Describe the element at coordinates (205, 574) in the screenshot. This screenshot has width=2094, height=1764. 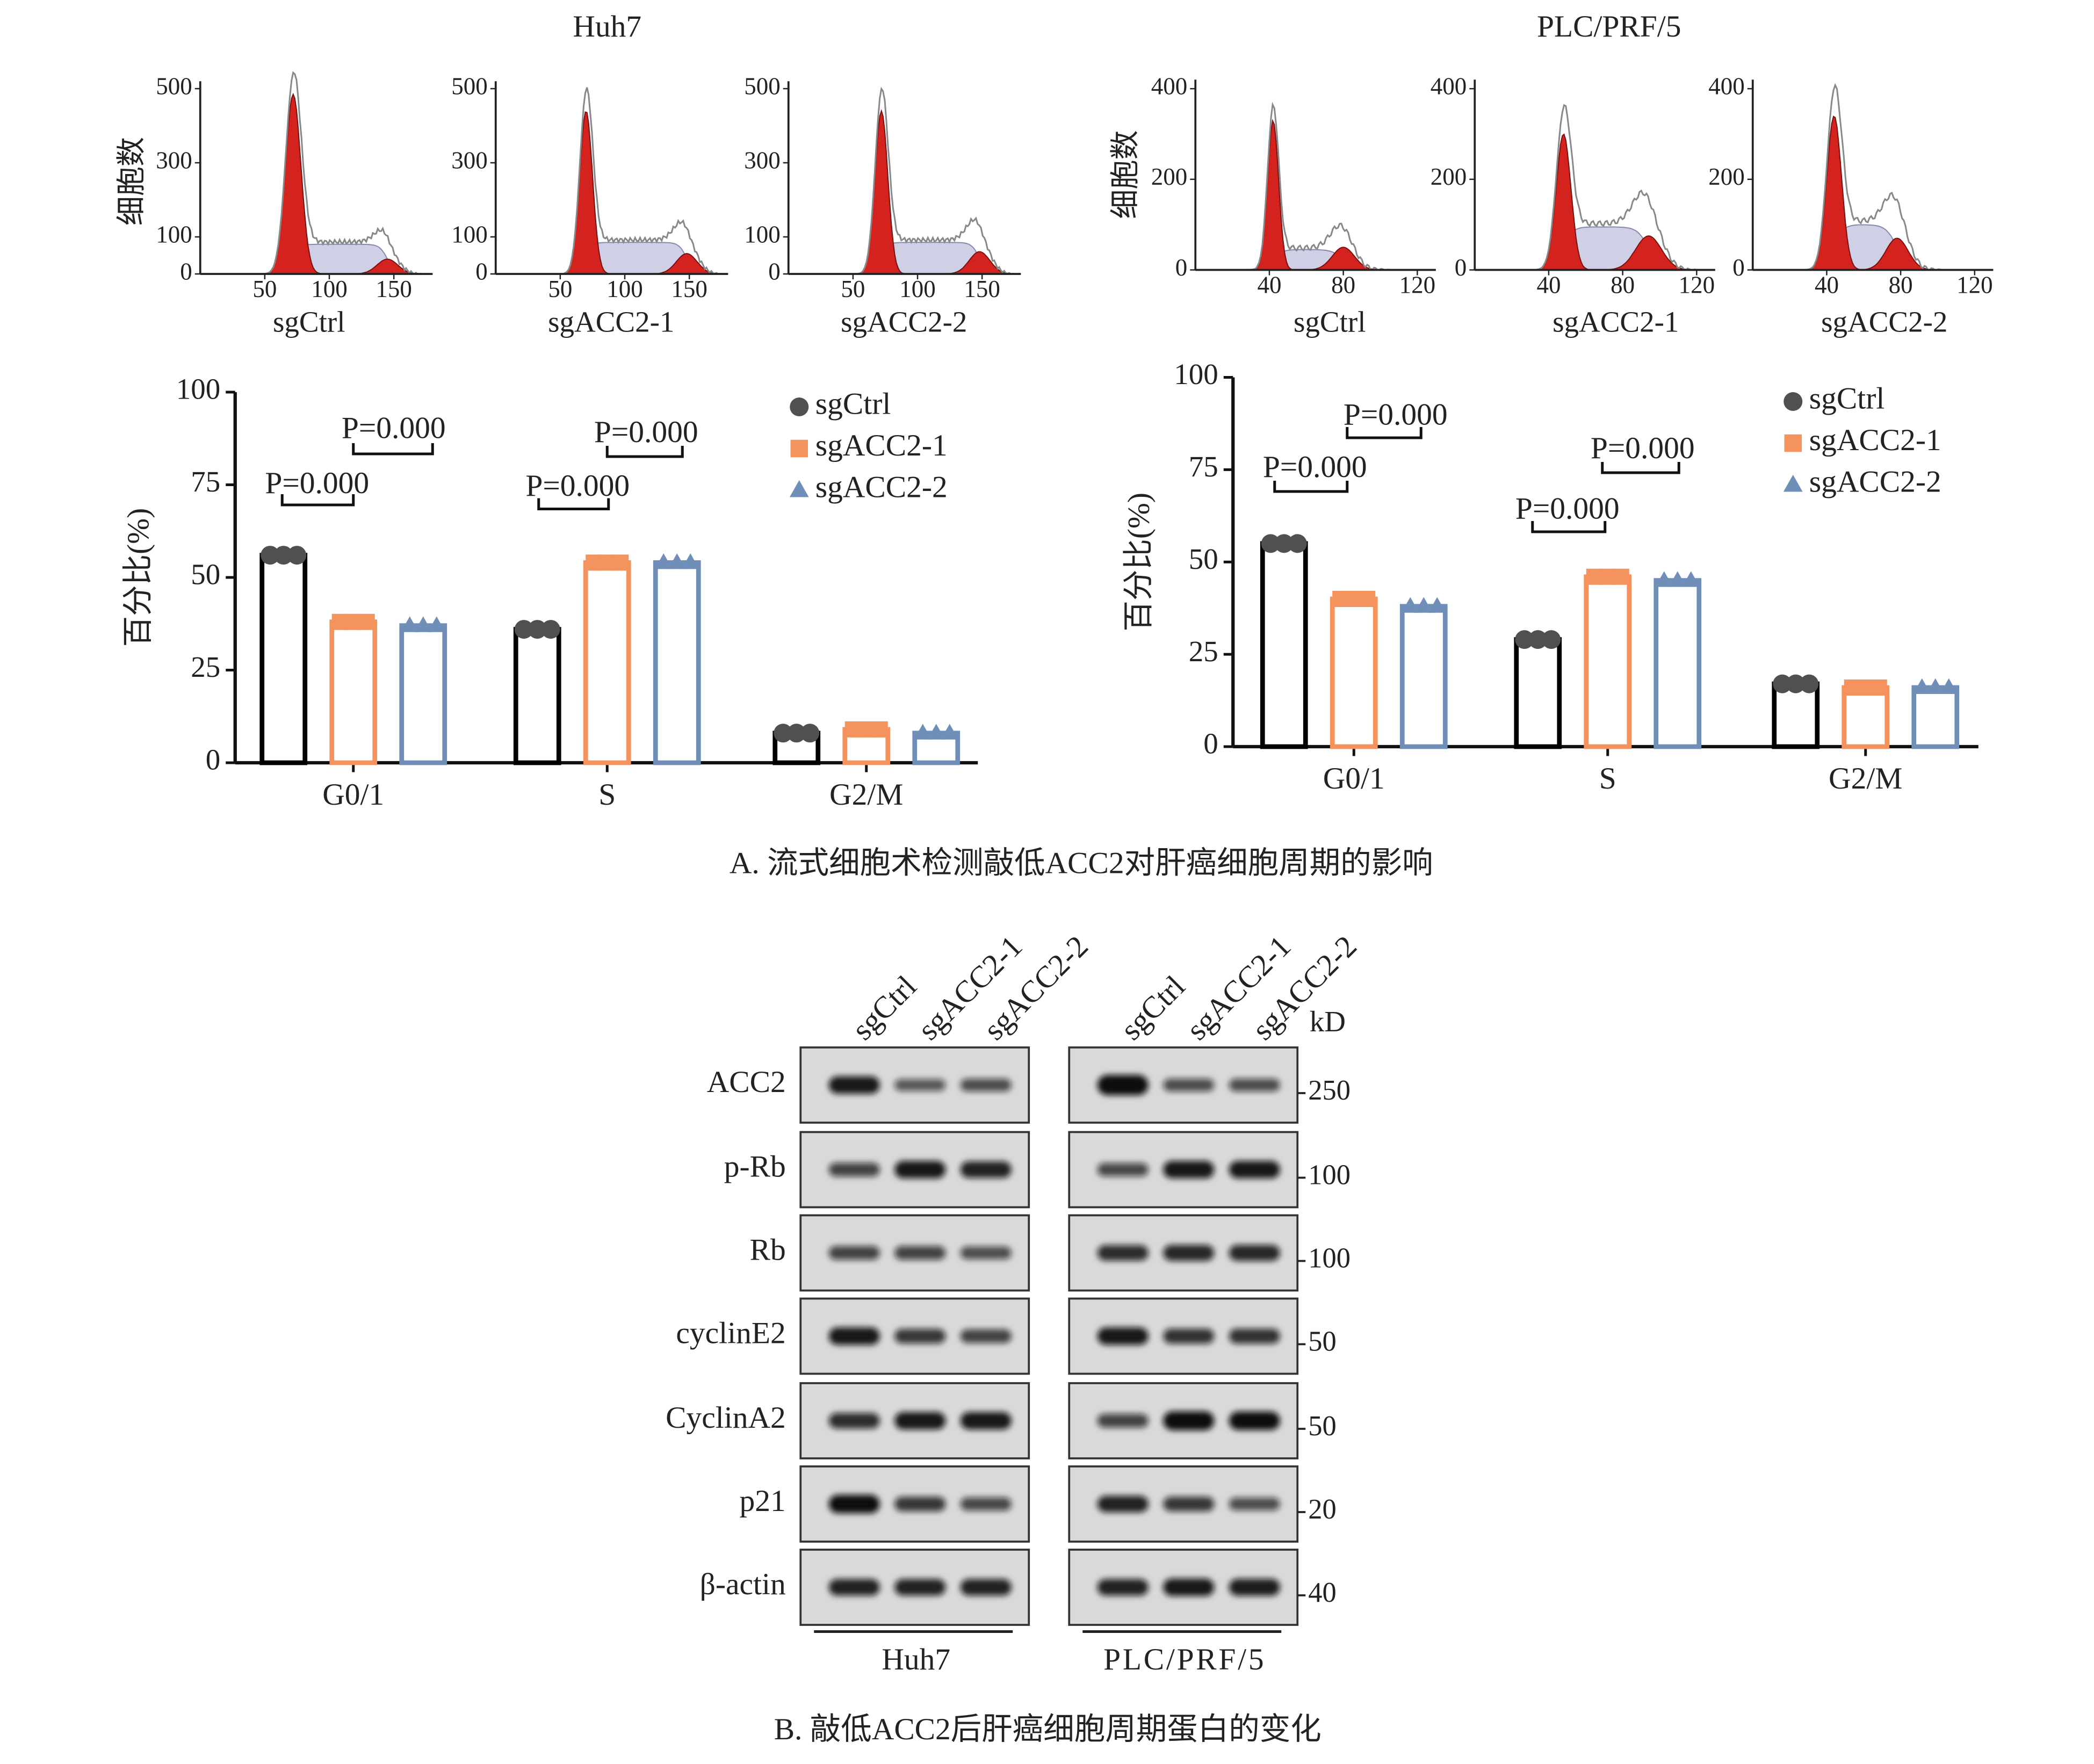
I see `y-tick-label: 50` at that location.